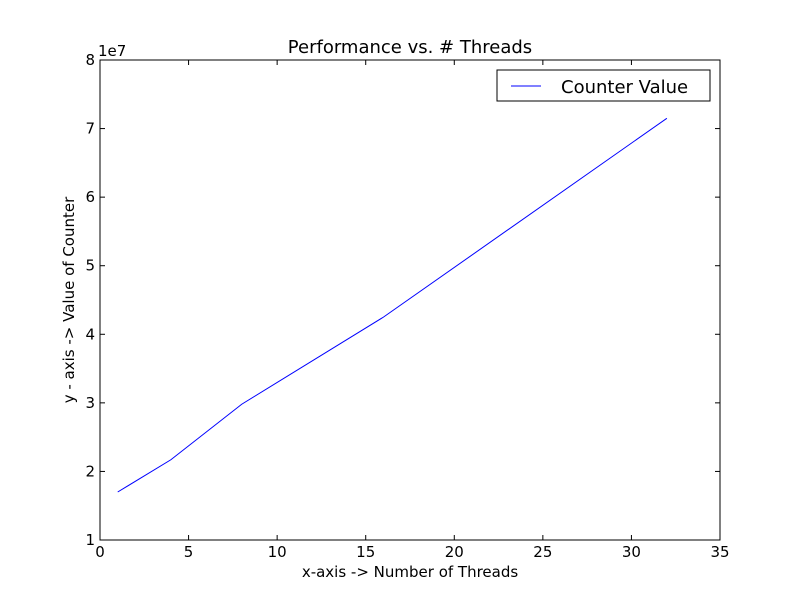  What do you see at coordinates (90, 266) in the screenshot?
I see `y-tick-label: 5` at bounding box center [90, 266].